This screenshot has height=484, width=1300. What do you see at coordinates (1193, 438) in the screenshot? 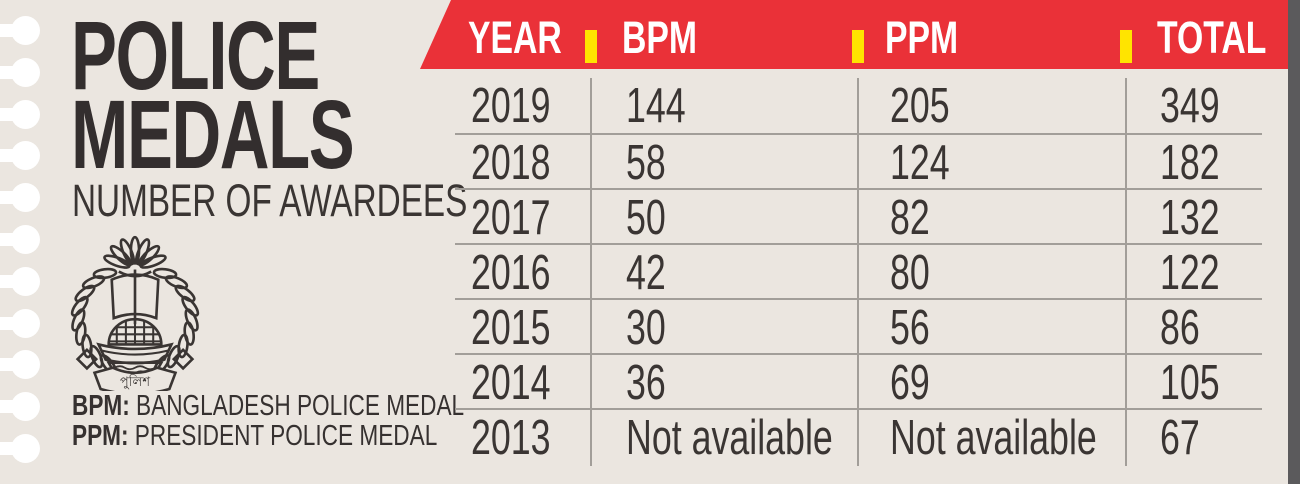
I see `cell-total: 67` at bounding box center [1193, 438].